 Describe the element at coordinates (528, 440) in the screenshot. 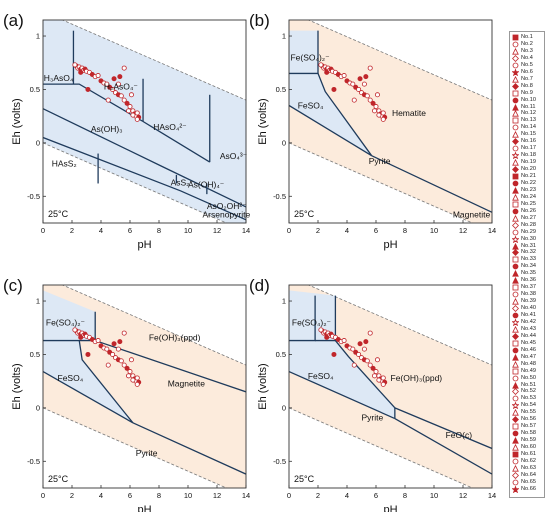

I see `legend-label: No.59` at that location.